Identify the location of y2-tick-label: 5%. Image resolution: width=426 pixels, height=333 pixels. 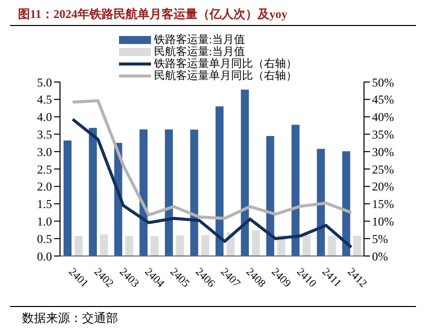
(380, 239).